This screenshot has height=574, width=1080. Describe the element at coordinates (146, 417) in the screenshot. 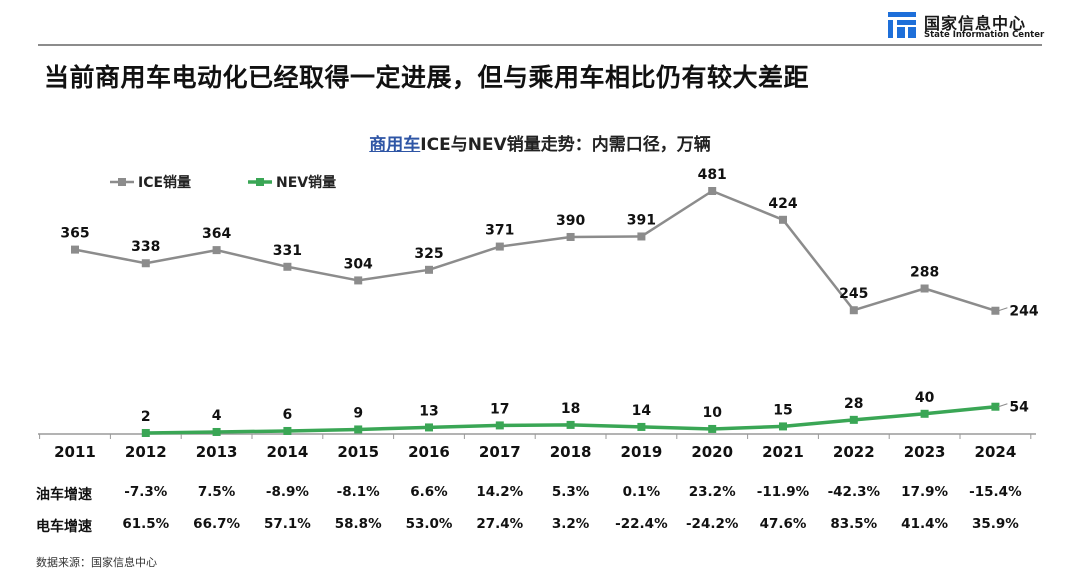

I see `data-label-nev: 2` at that location.